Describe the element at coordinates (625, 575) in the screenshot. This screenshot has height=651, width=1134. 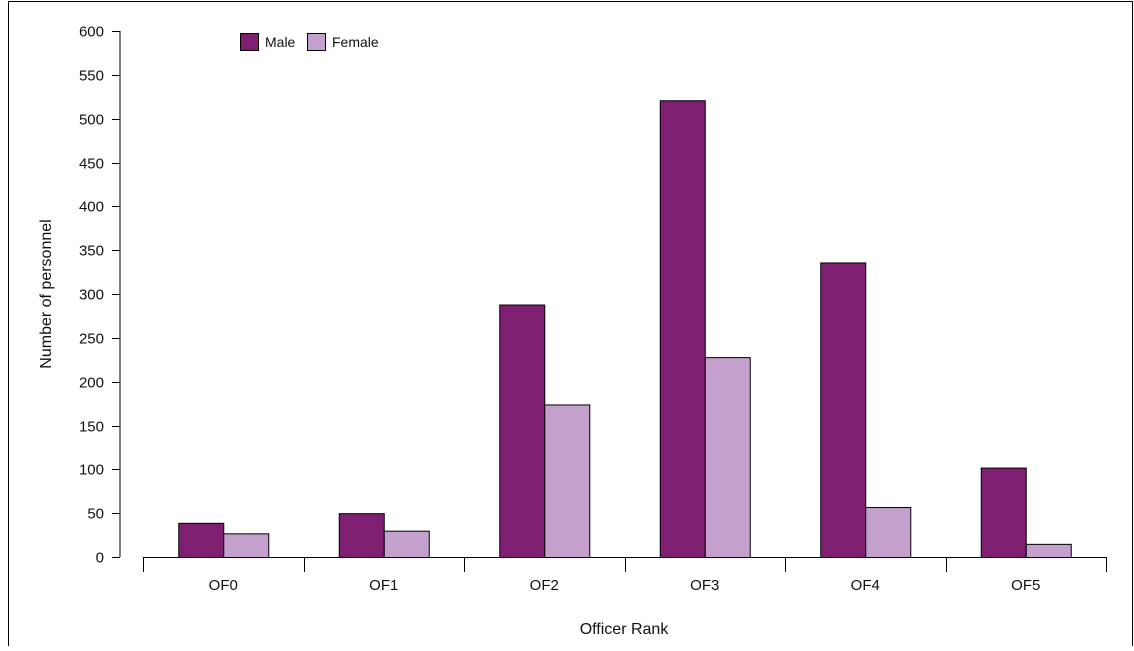
I see `x-axis: OF0 OF1 OF2 OF3 OF4 OF5` at that location.